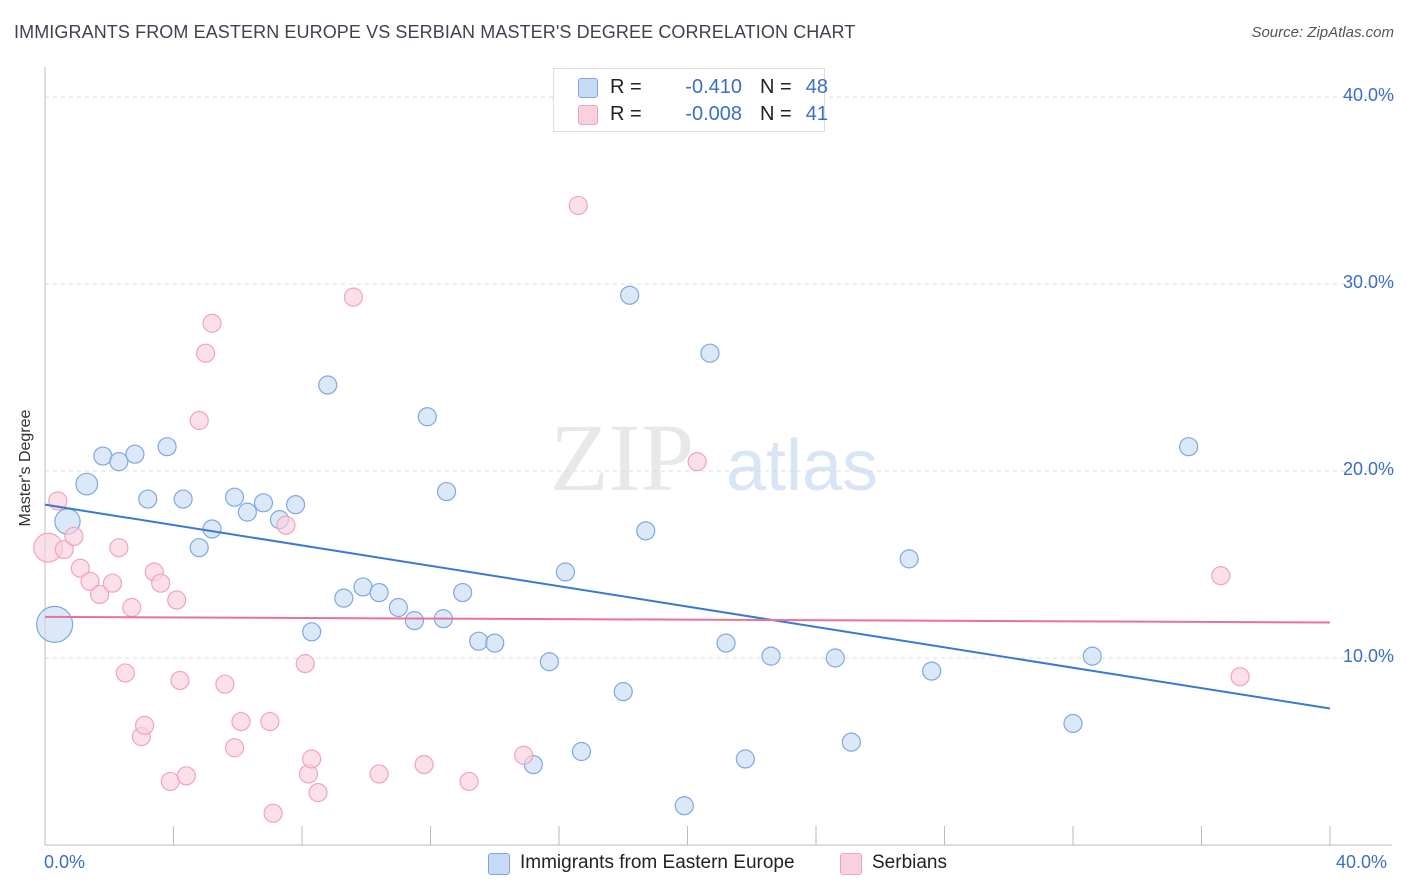 This screenshot has height=892, width=1406. What do you see at coordinates (1362, 862) in the screenshot?
I see `x-tick-label-max: 40.0%` at bounding box center [1362, 862].